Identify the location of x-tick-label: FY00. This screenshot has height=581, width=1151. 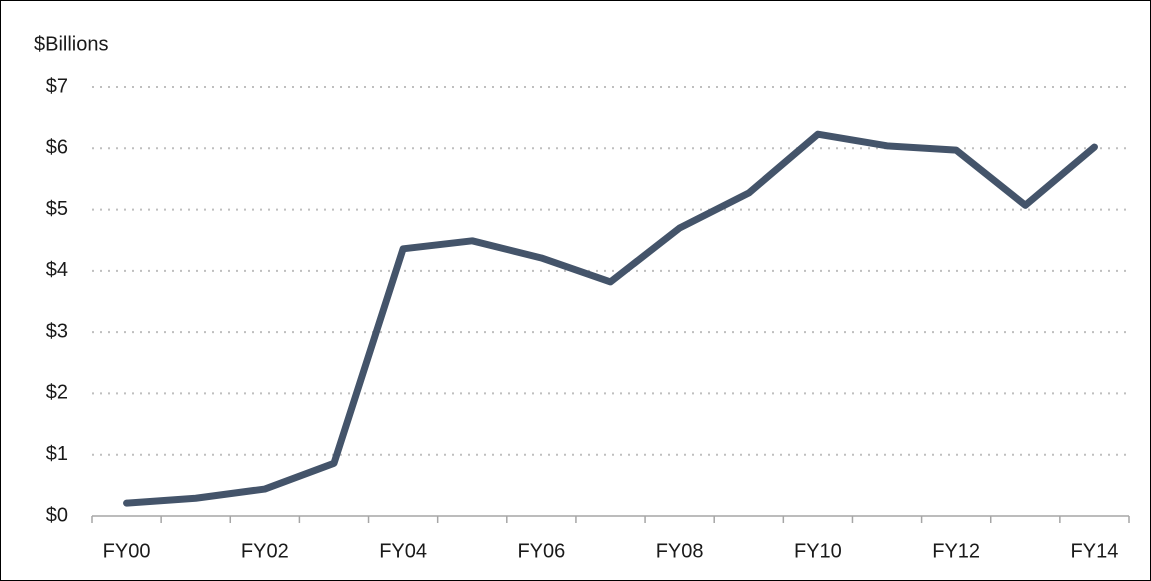
(127, 551).